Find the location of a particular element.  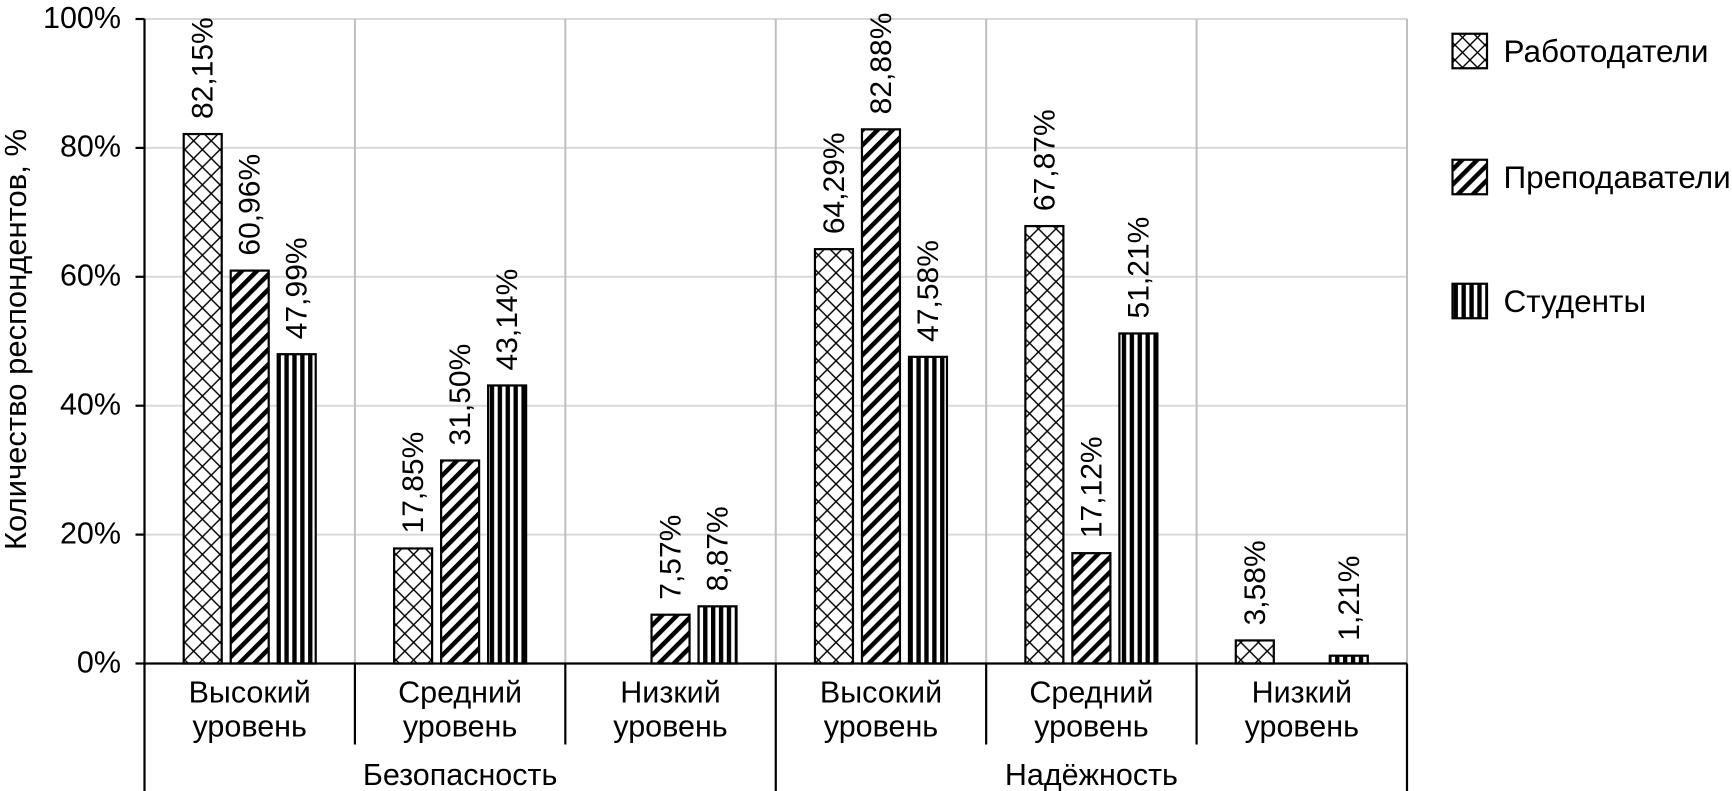

svg-text: 47,99% is located at coordinates (297, 288).